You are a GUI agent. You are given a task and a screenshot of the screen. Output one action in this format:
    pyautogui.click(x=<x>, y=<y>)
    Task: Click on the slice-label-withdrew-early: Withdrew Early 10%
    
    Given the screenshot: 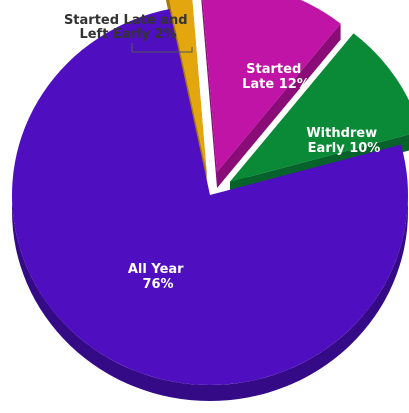 What is the action you would take?
    pyautogui.click(x=343, y=141)
    